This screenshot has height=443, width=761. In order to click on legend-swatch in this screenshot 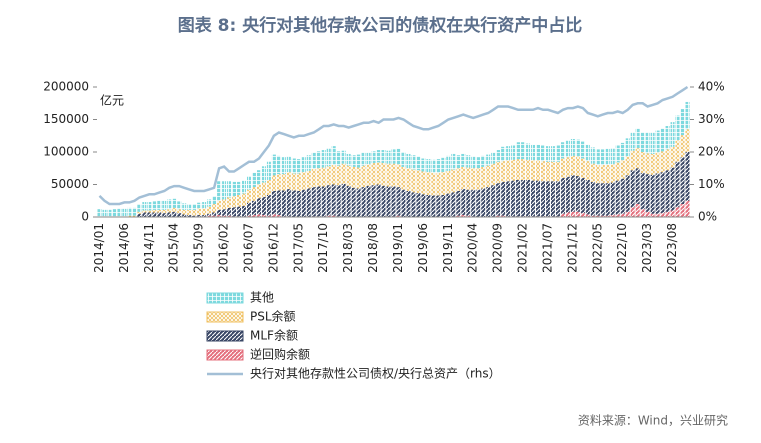, I will do `click(225, 317)`.